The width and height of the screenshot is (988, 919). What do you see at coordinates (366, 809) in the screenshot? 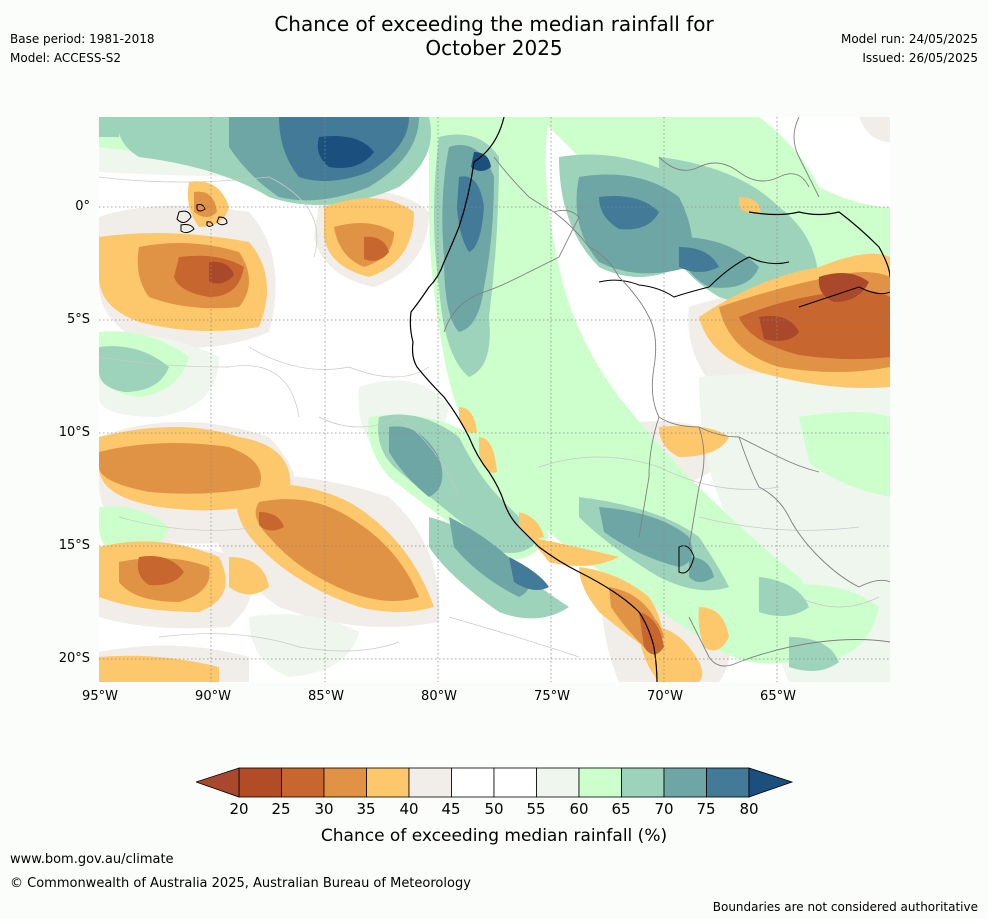
I see `legend-tick-35: 35` at bounding box center [366, 809].